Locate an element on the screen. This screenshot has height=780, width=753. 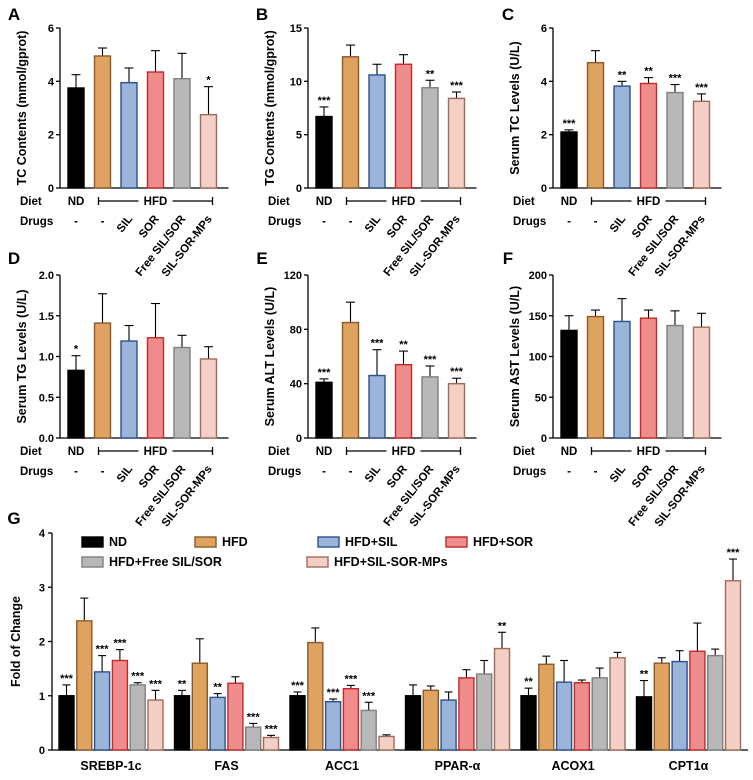
legend-swatch is located at coordinates (456, 542).